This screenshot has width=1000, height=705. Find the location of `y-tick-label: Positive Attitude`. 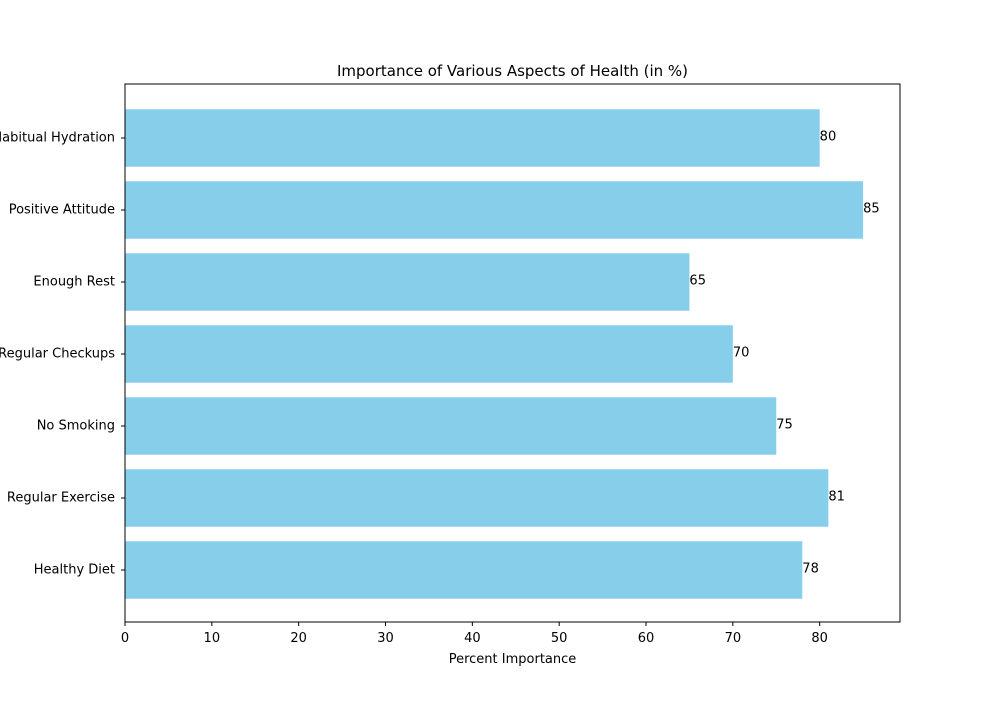

y-tick-label: Positive Attitude is located at coordinates (62, 210).